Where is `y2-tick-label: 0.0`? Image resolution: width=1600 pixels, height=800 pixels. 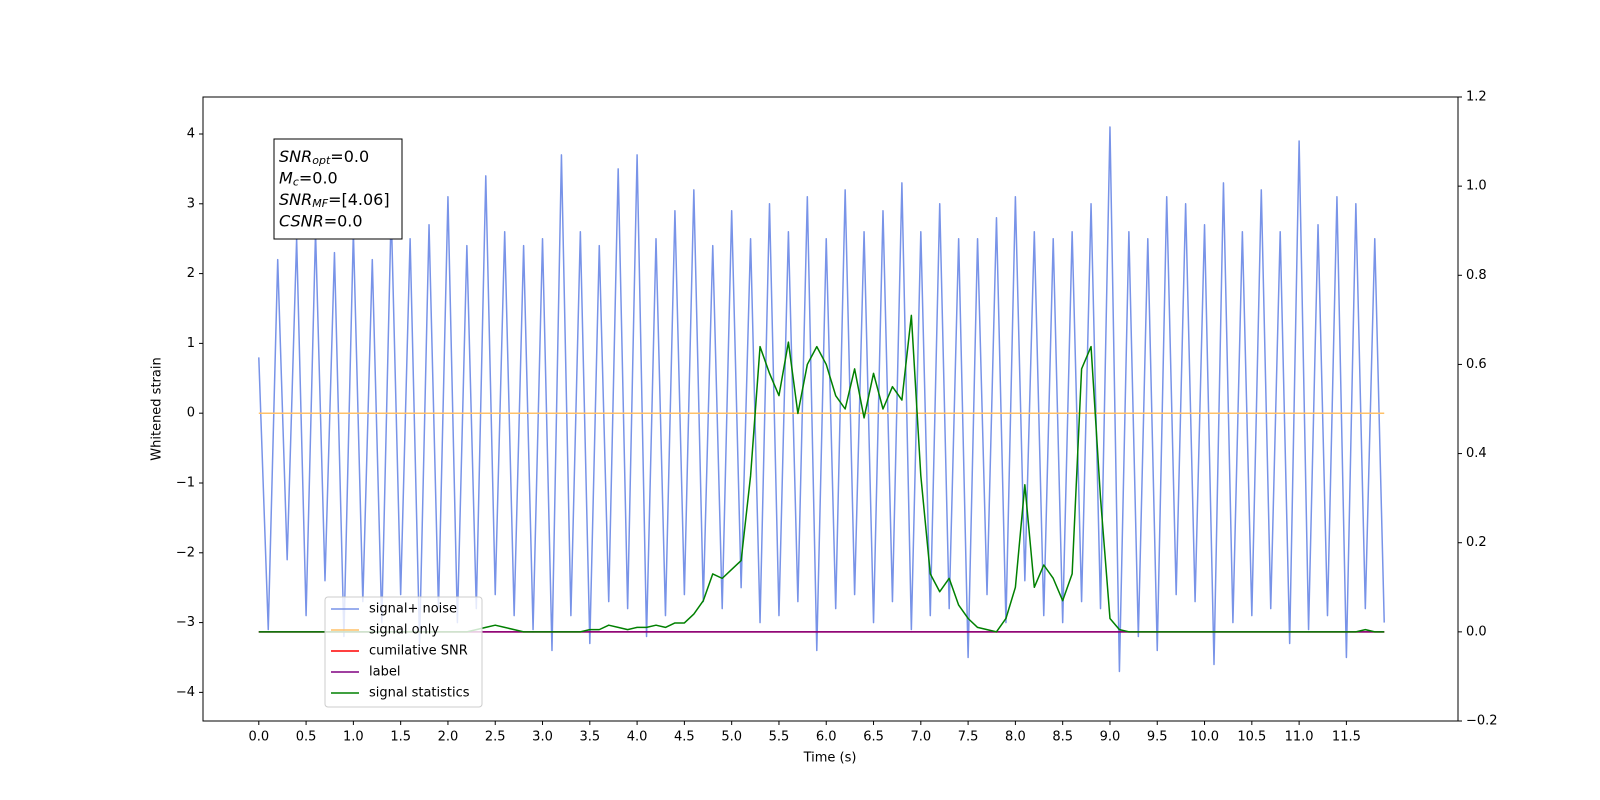
y2-tick-label: 0.0 is located at coordinates (1476, 631).